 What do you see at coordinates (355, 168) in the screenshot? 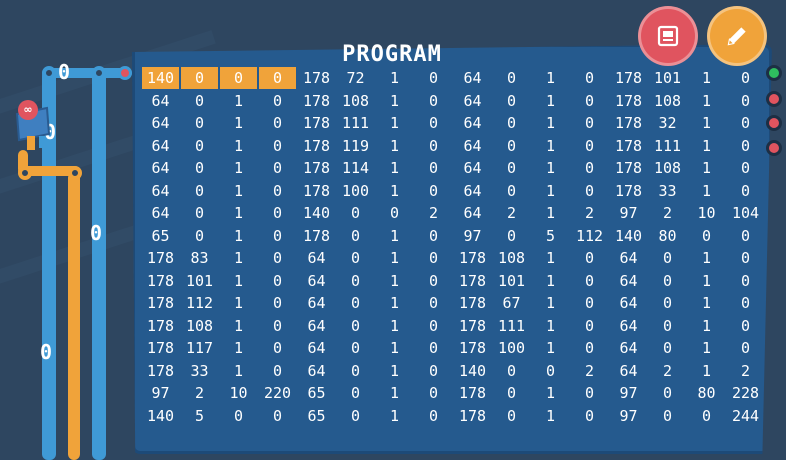
I see `program-cell: 114` at bounding box center [355, 168].